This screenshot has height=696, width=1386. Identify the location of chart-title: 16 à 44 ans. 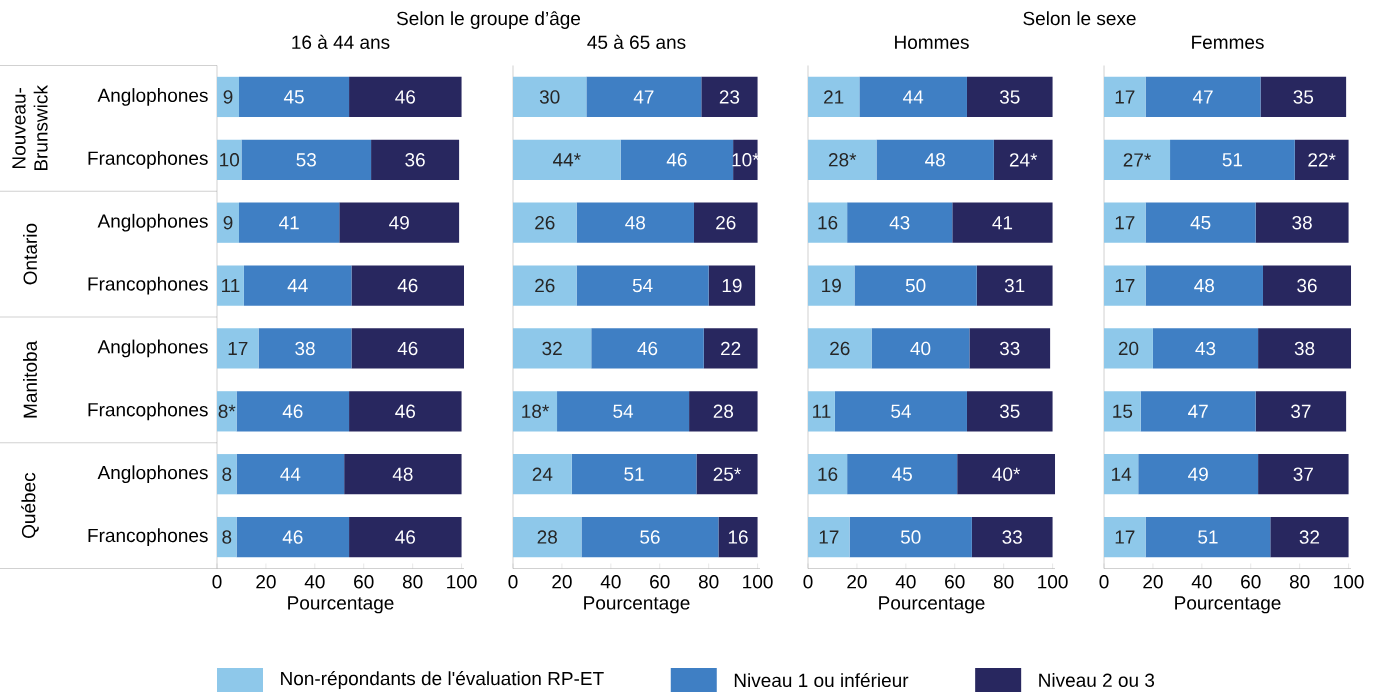
(341, 41).